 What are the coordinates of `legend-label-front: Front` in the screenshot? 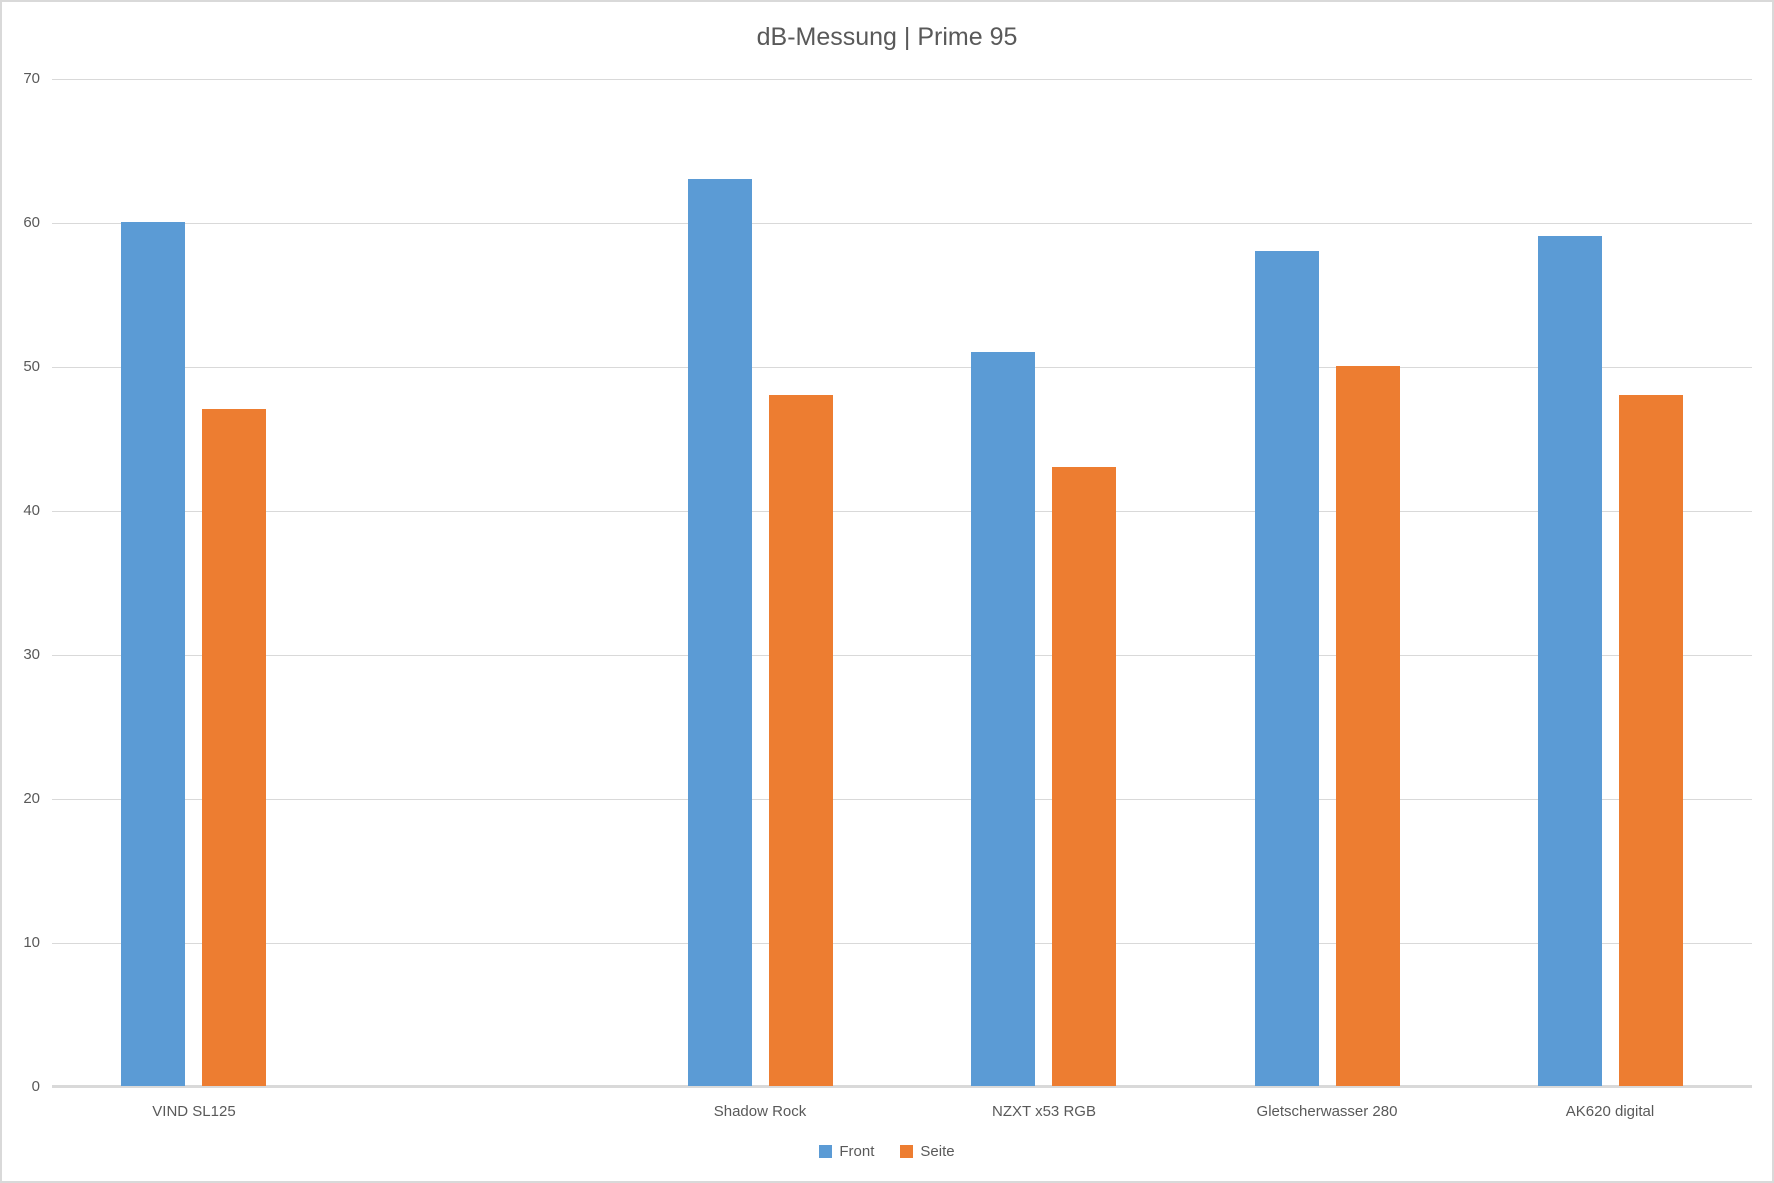 It's located at (857, 1151).